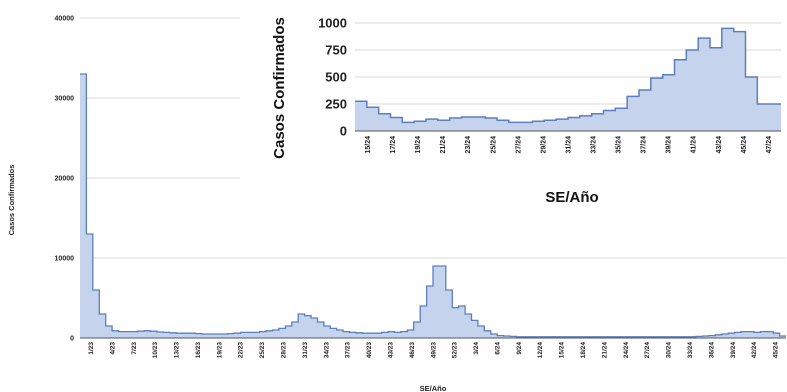 The width and height of the screenshot is (787, 392). What do you see at coordinates (519, 348) in the screenshot?
I see `main-x-tick-label: 9/24` at bounding box center [519, 348].